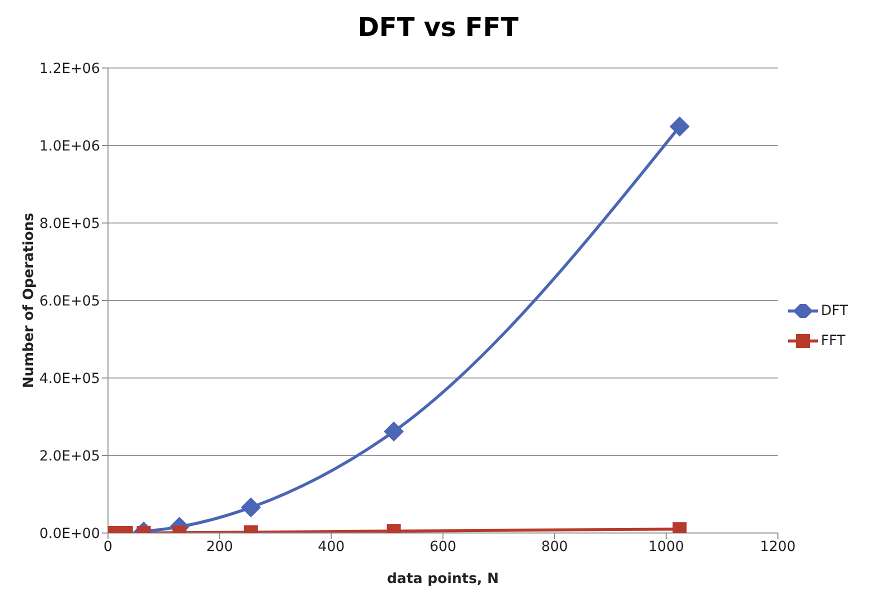 The image size is (876, 593). What do you see at coordinates (680, 126) in the screenshot?
I see `point` at bounding box center [680, 126].